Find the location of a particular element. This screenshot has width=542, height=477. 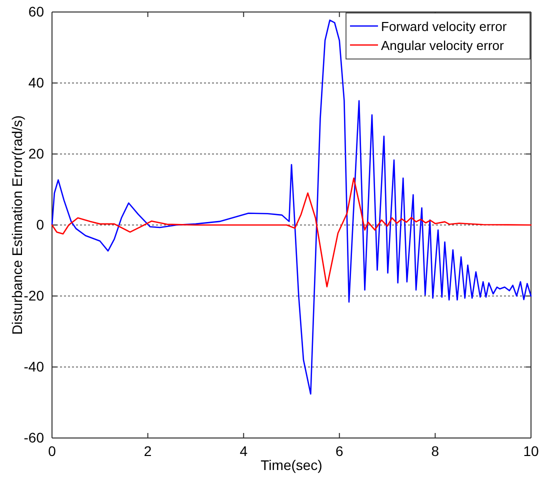

x-tick-label: 10 is located at coordinates (531, 450).